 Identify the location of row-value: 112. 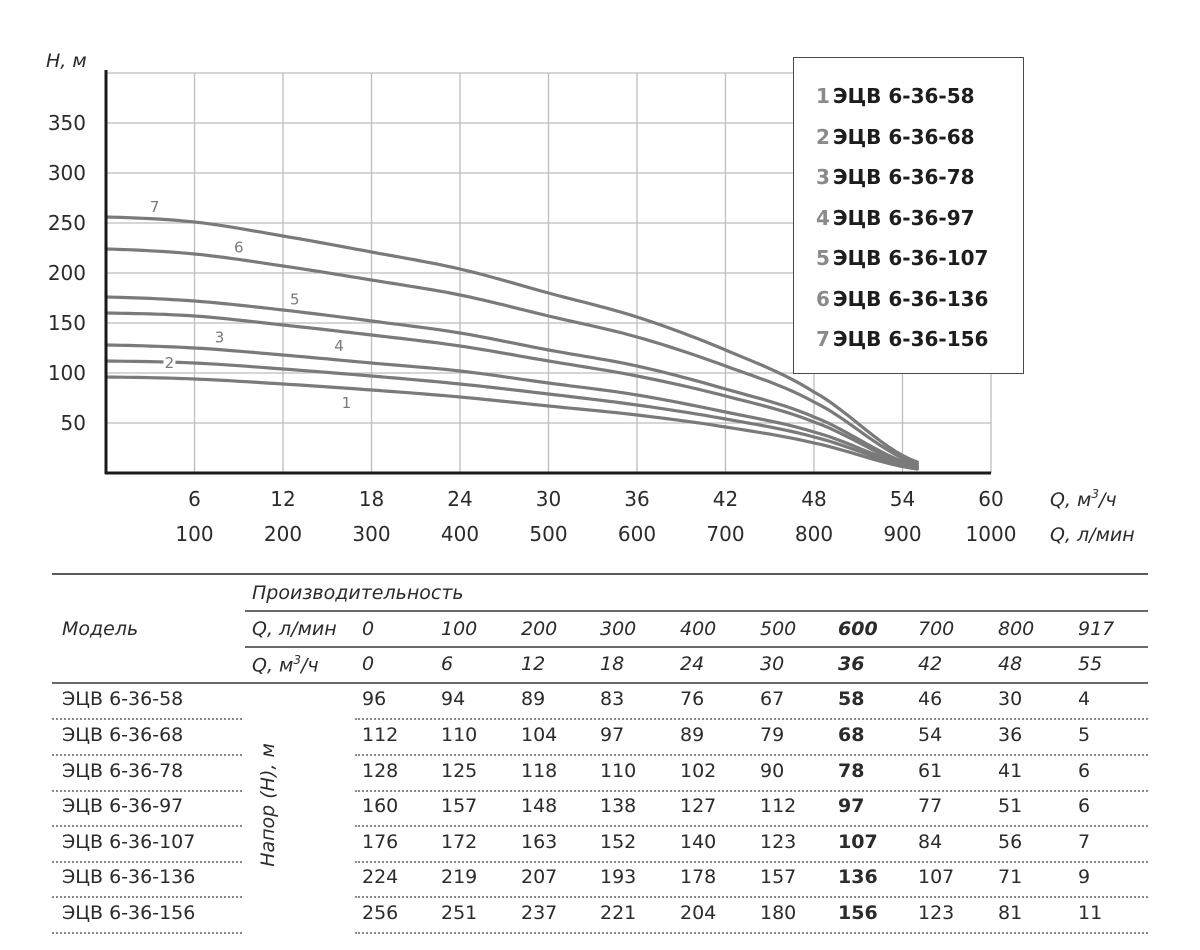
(380, 735).